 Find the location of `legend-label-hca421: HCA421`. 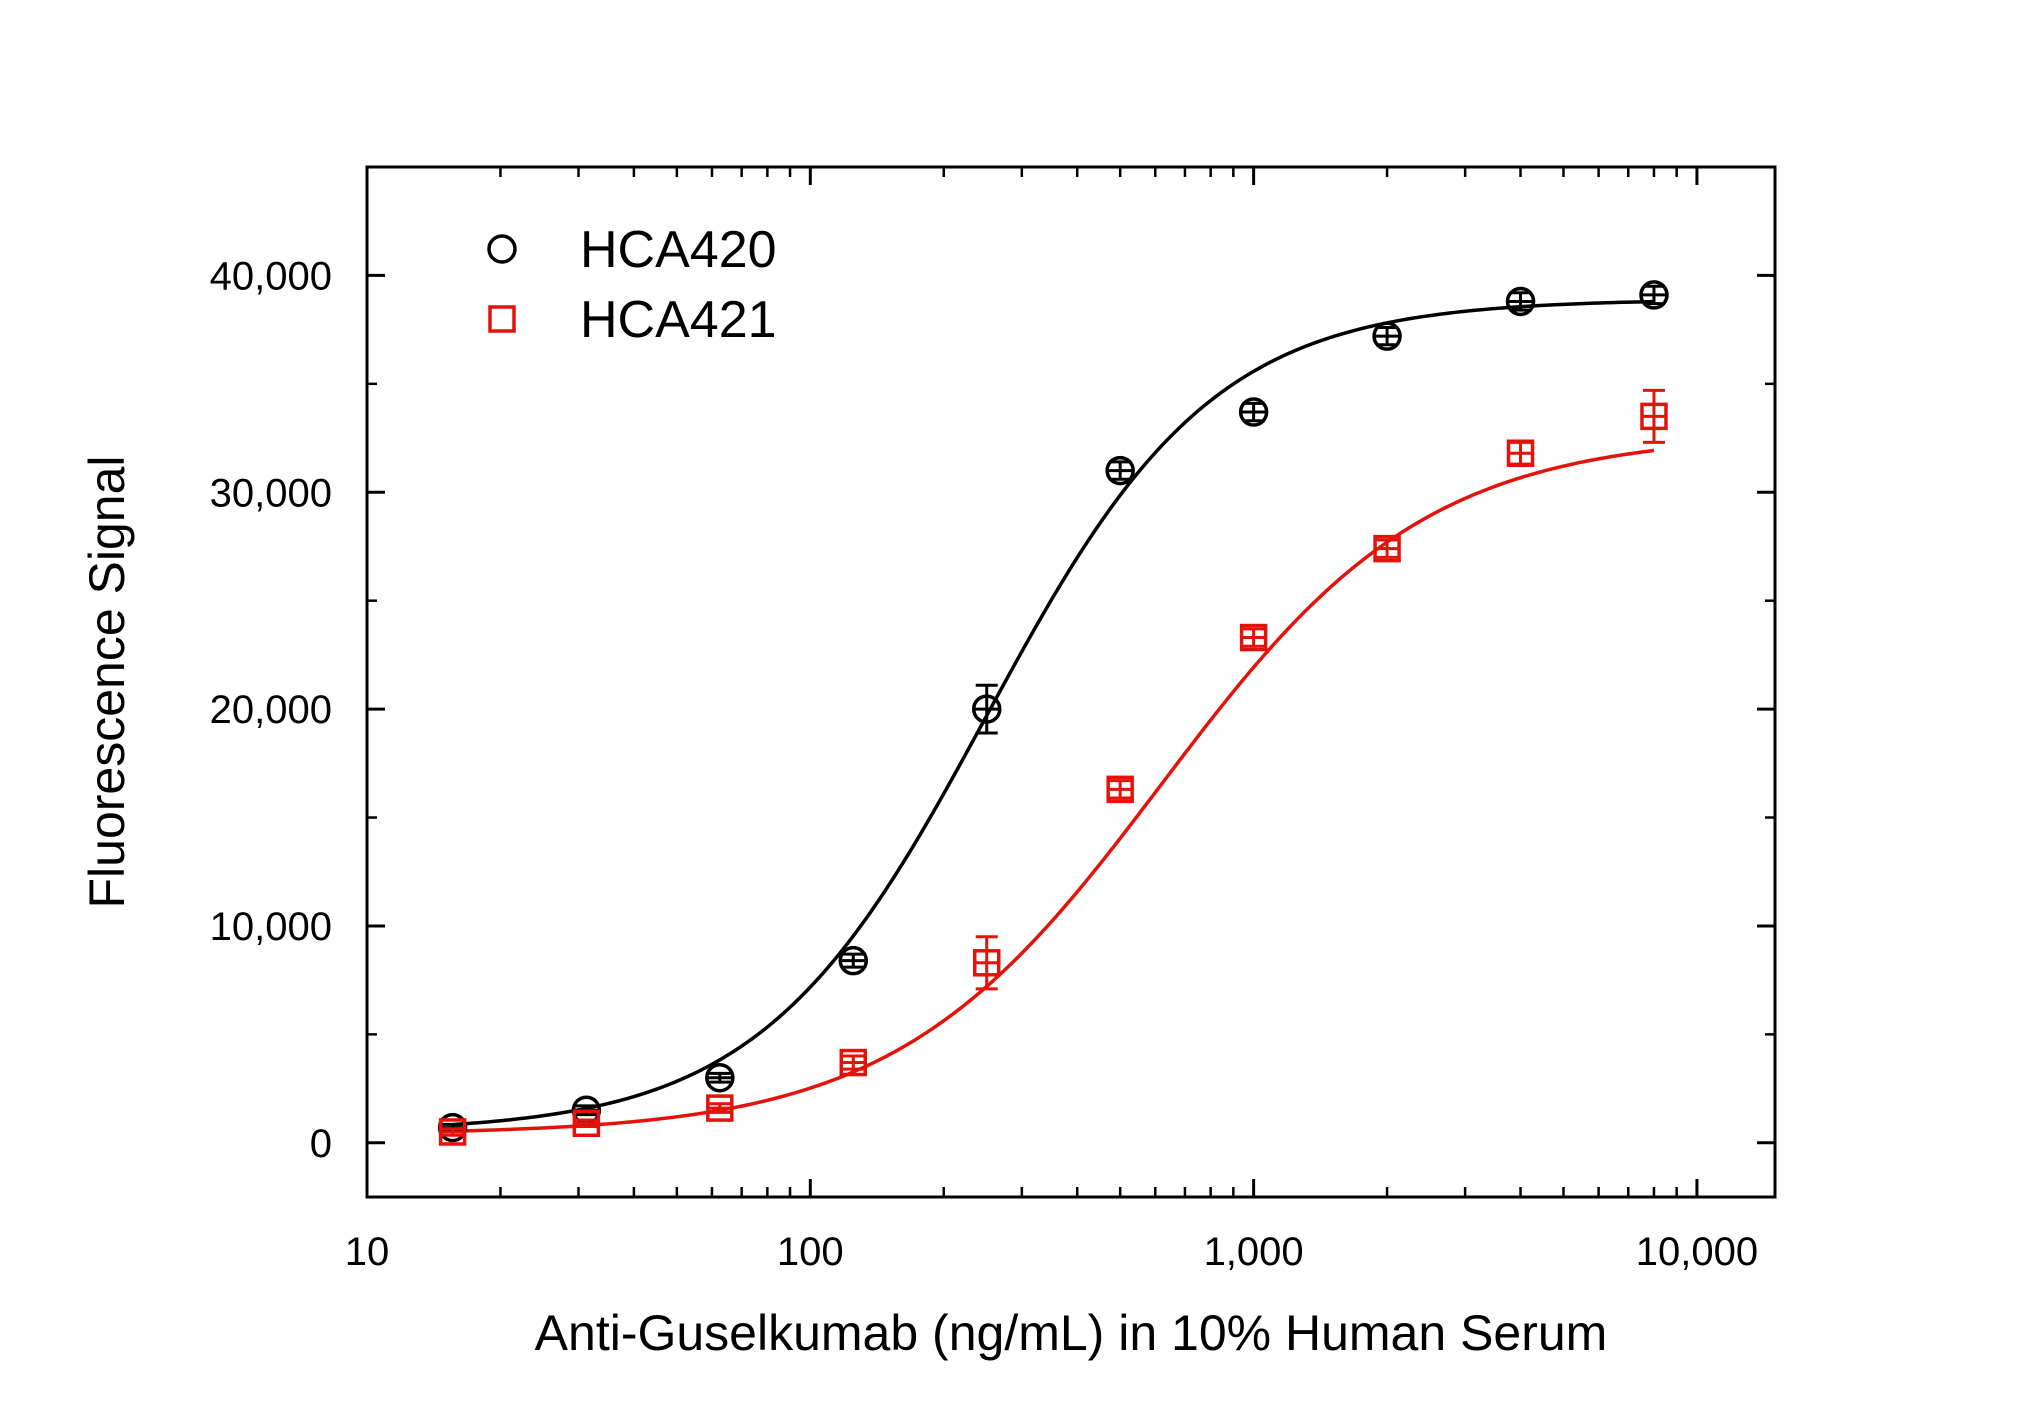

legend-label-hca421: HCA421 is located at coordinates (678, 320).